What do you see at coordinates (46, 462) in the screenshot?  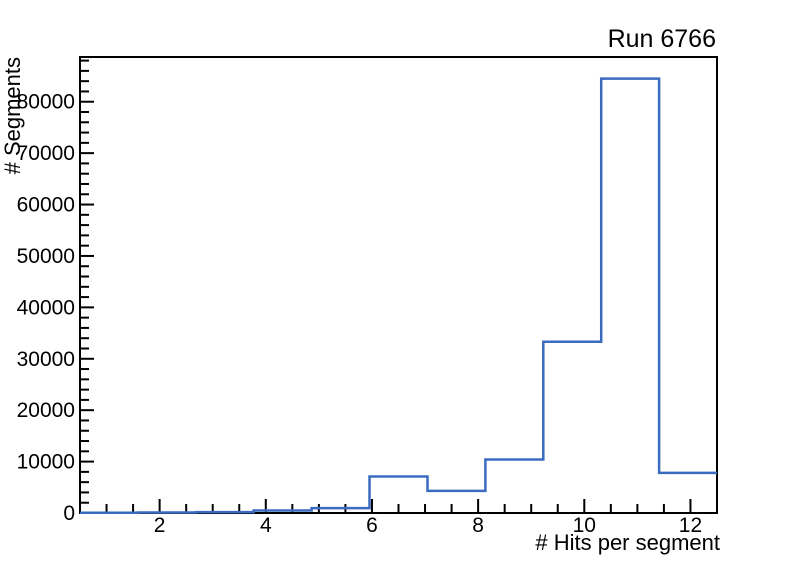 I see `y-tick-label: 10000` at bounding box center [46, 462].